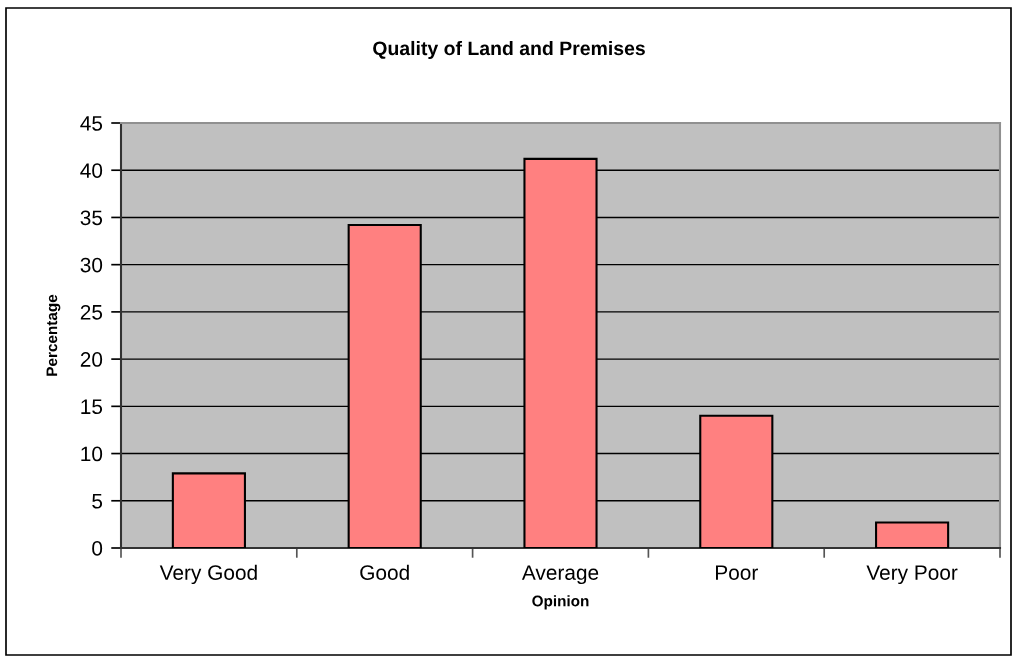 This screenshot has width=1018, height=663. Describe the element at coordinates (91, 312) in the screenshot. I see `y-tick-label: 25` at that location.